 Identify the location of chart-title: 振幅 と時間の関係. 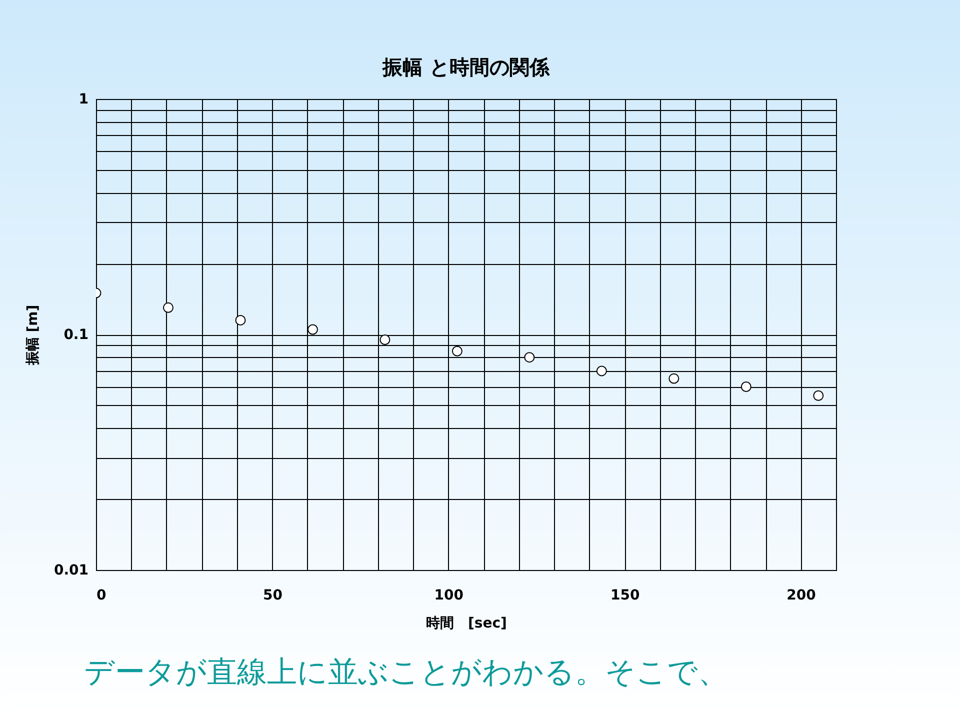
(466, 67).